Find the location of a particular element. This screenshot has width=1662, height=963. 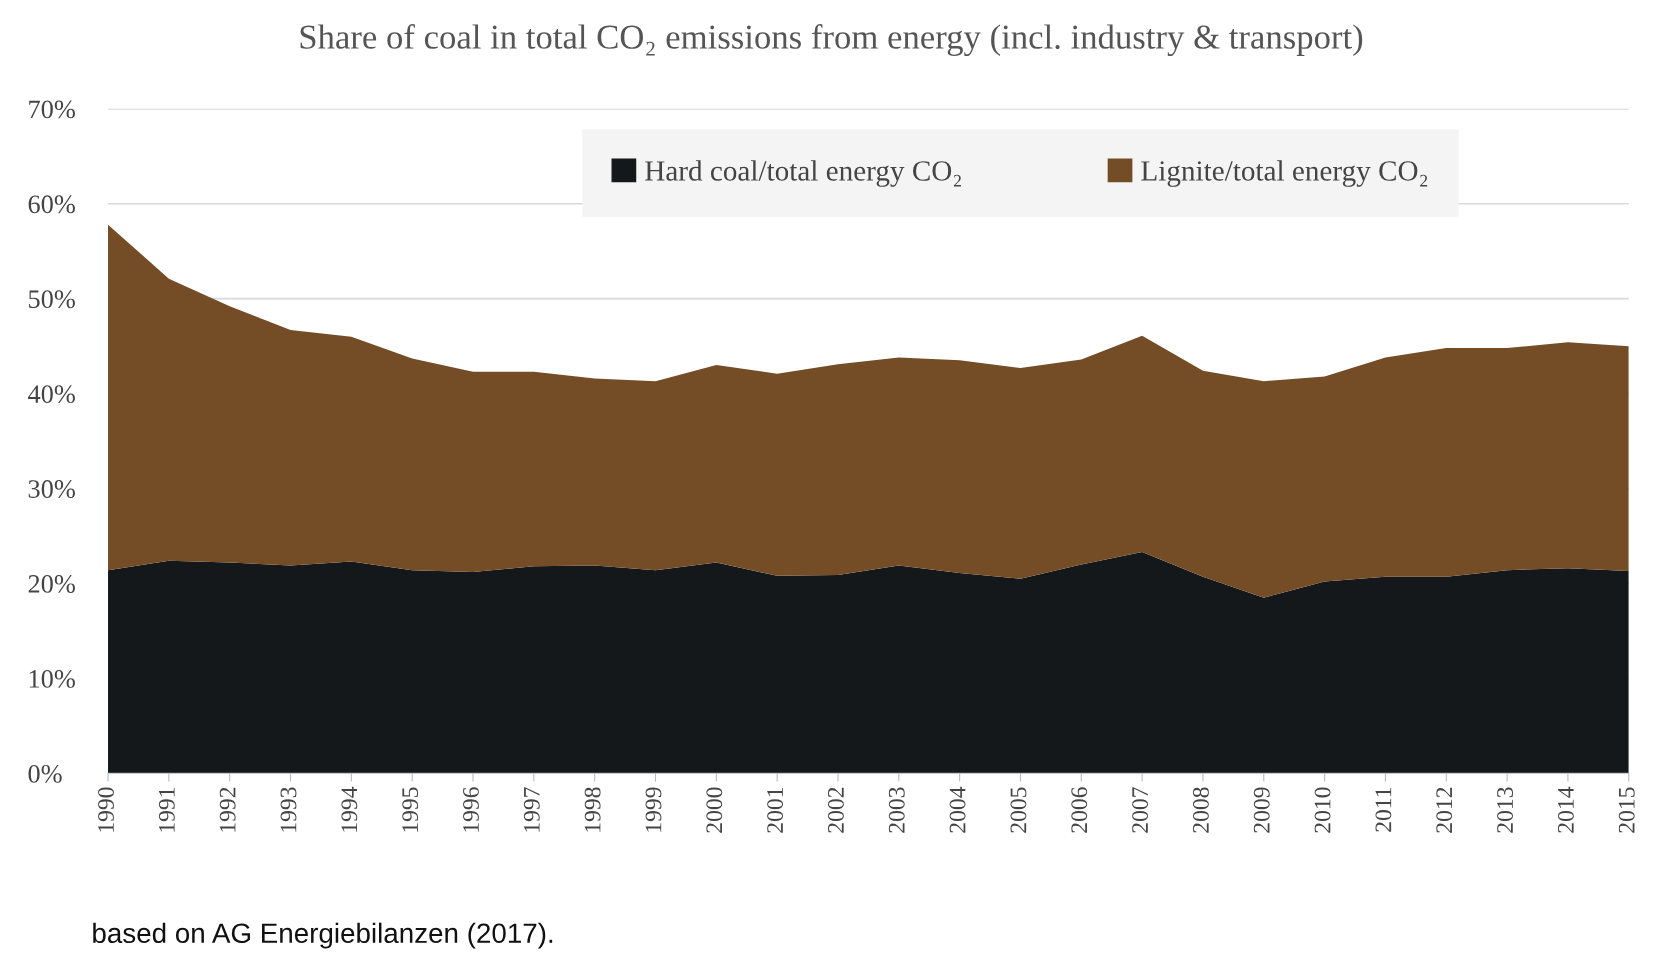

x-tick-label: 1997 is located at coordinates (531, 809).